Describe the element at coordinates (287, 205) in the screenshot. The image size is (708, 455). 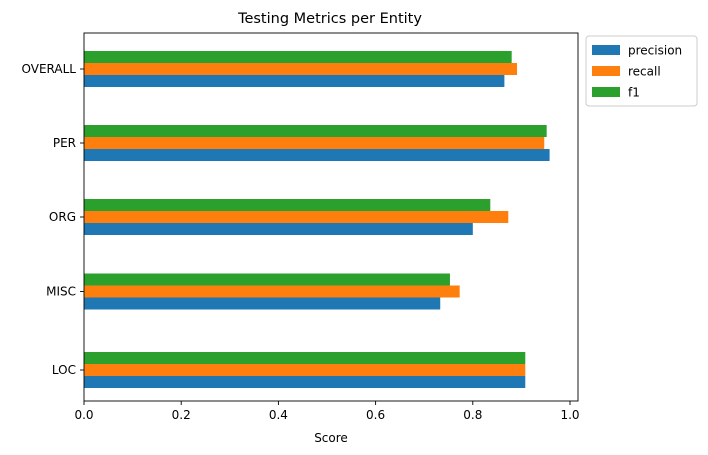
I see `bar-f1-org` at that location.